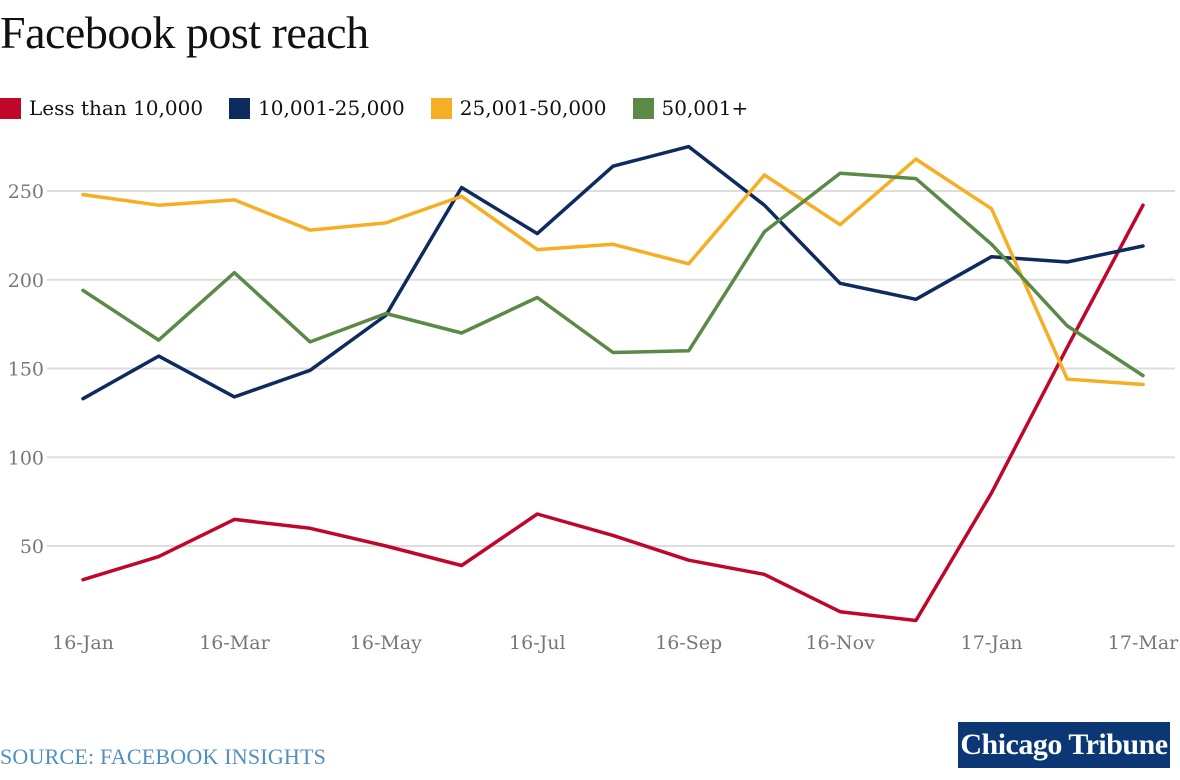 The width and height of the screenshot is (1180, 780). I want to click on legend-item-10001-25000: 10,001-25,000, so click(317, 108).